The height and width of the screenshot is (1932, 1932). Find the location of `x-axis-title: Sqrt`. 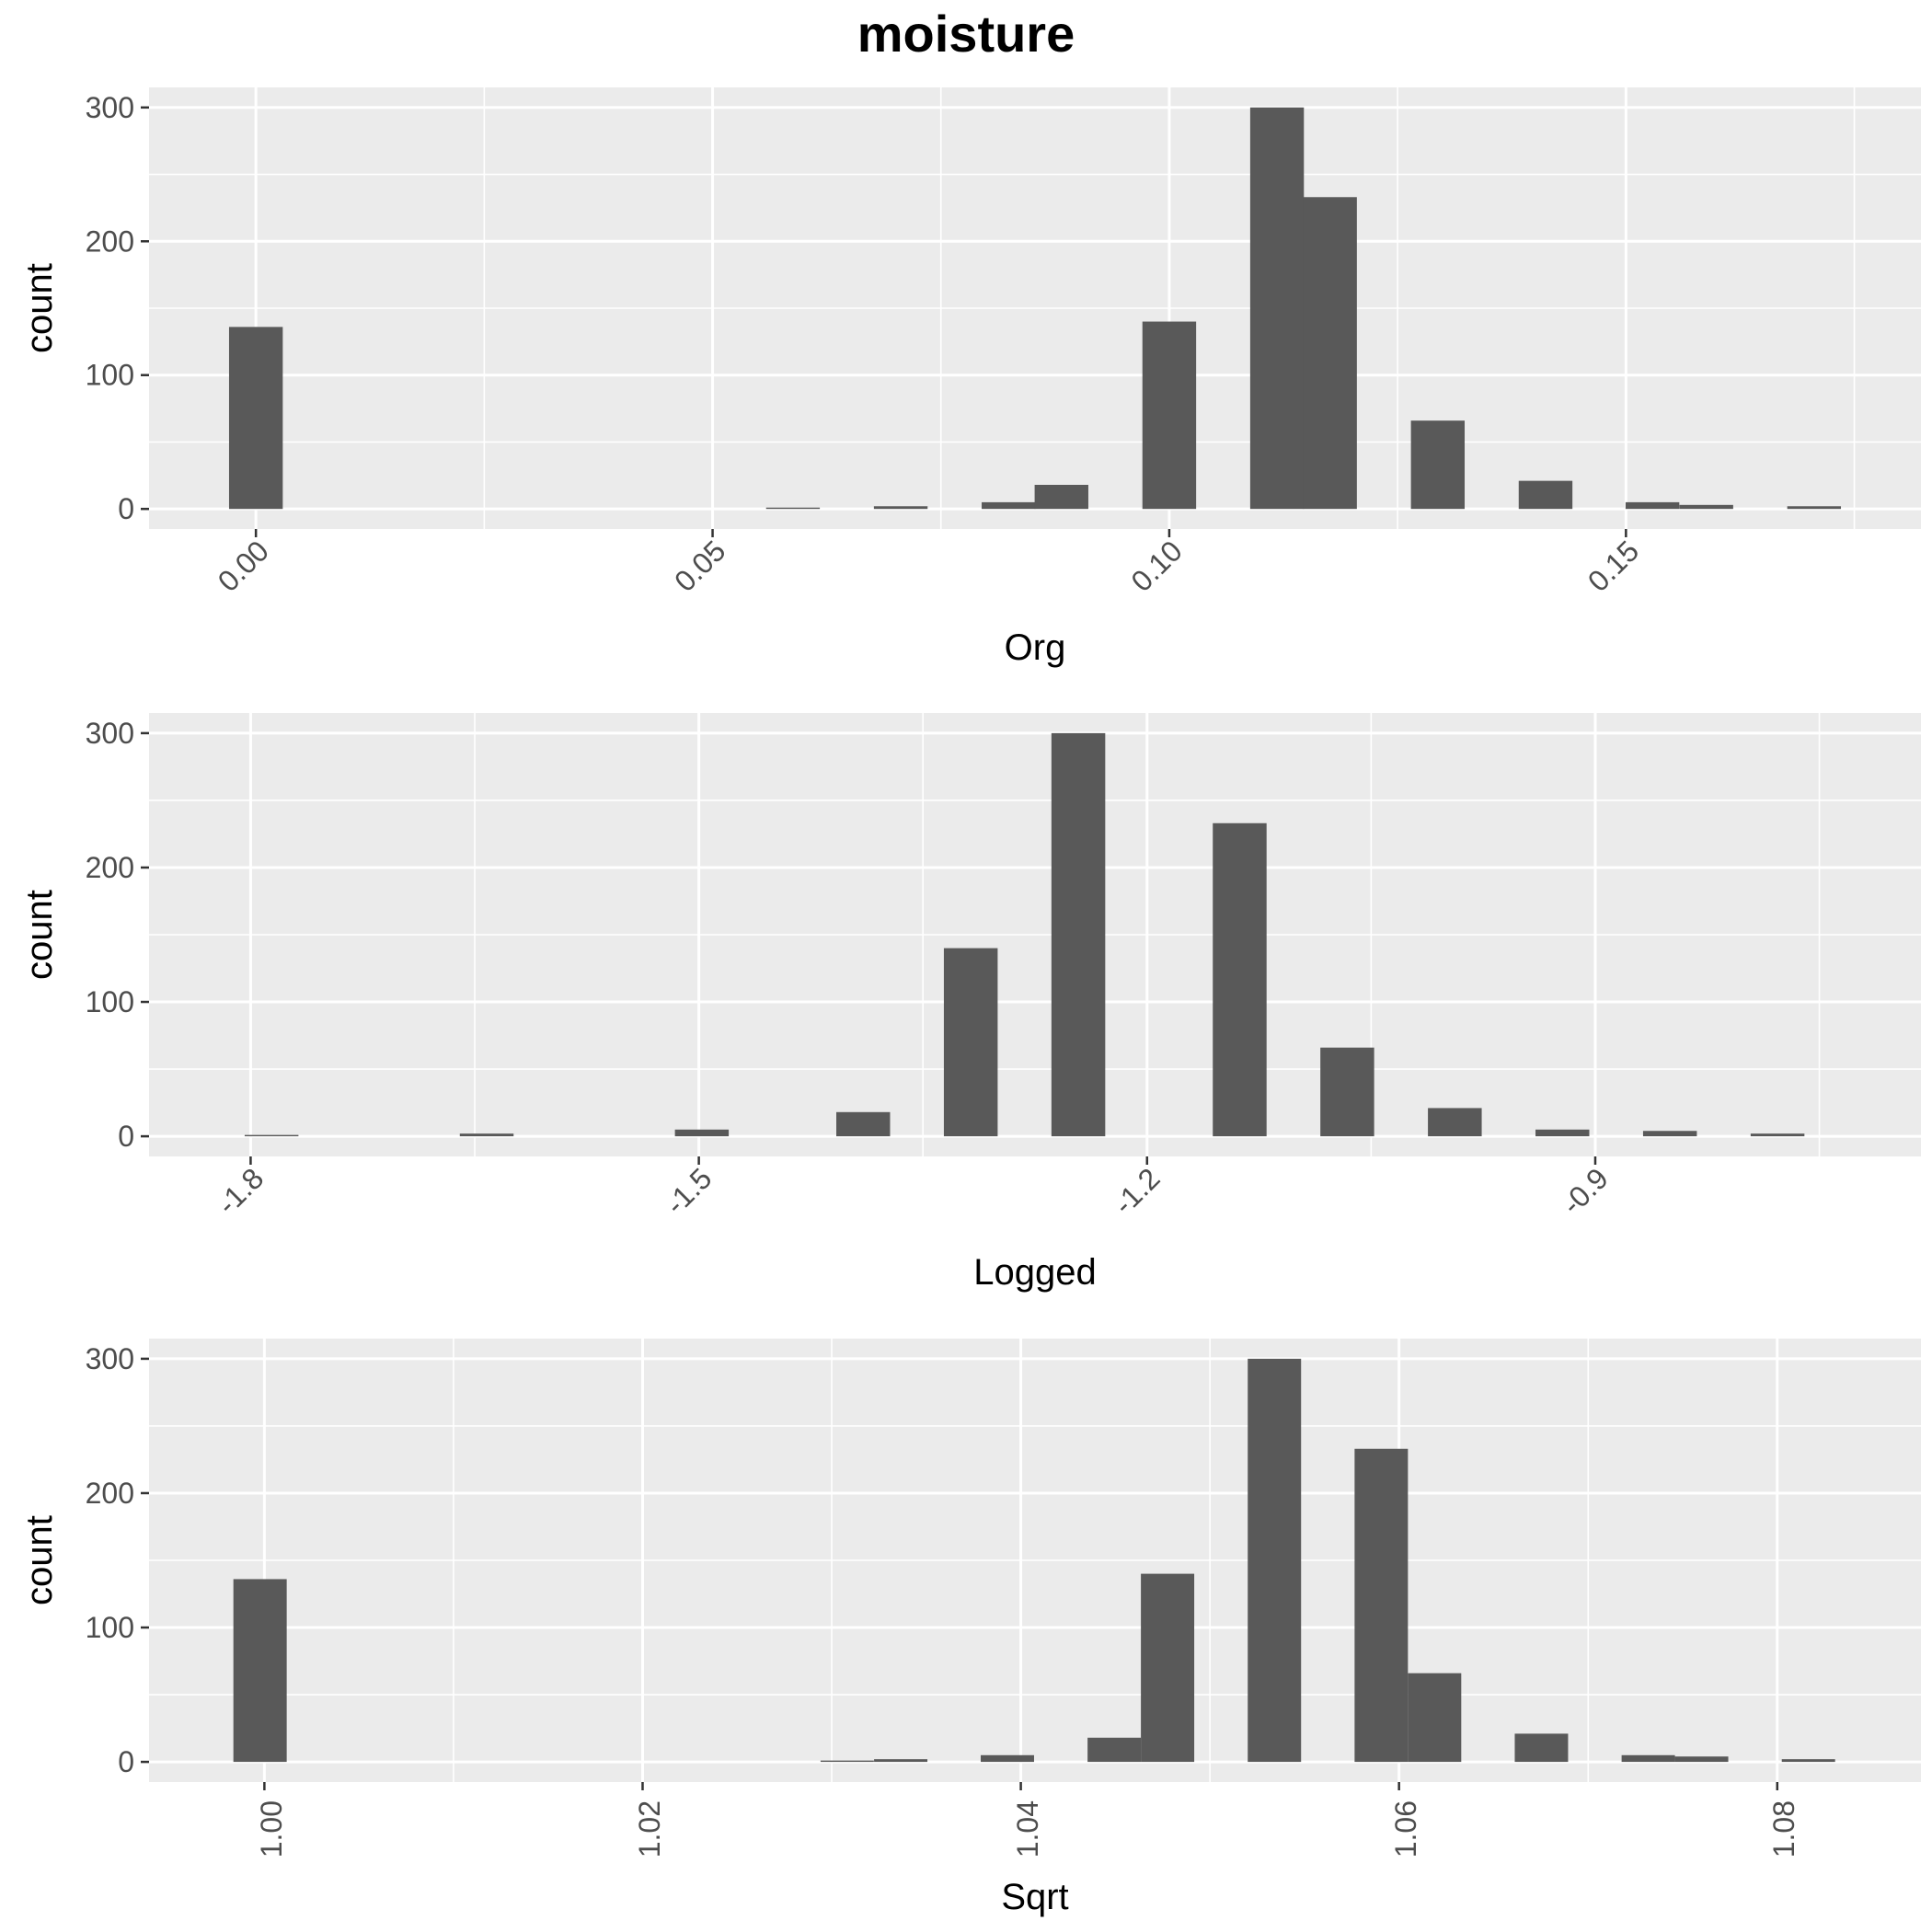

x-axis-title: Sqrt is located at coordinates (1034, 1897).